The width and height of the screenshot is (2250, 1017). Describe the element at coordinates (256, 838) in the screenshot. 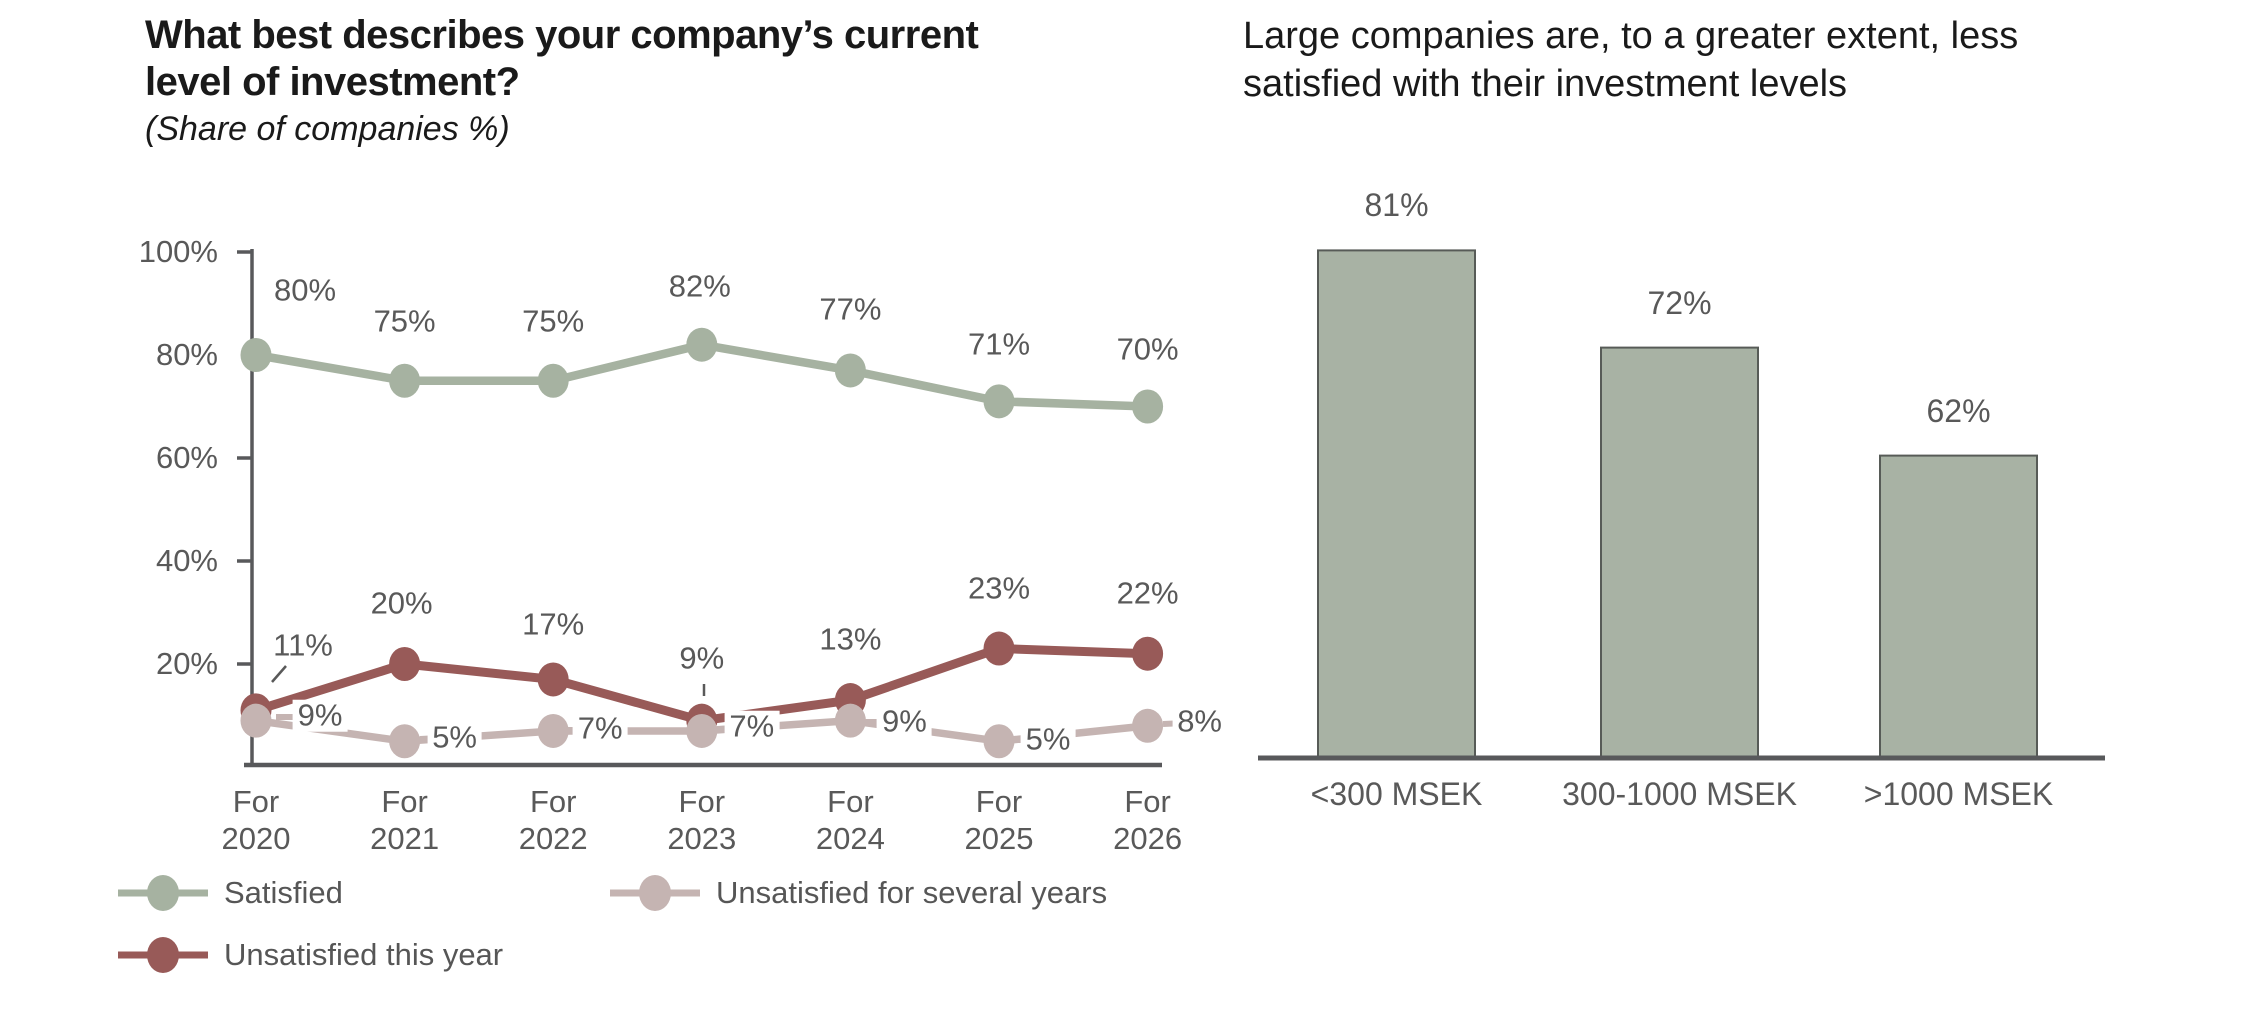

I see `x-tick-label-line: 2020` at that location.